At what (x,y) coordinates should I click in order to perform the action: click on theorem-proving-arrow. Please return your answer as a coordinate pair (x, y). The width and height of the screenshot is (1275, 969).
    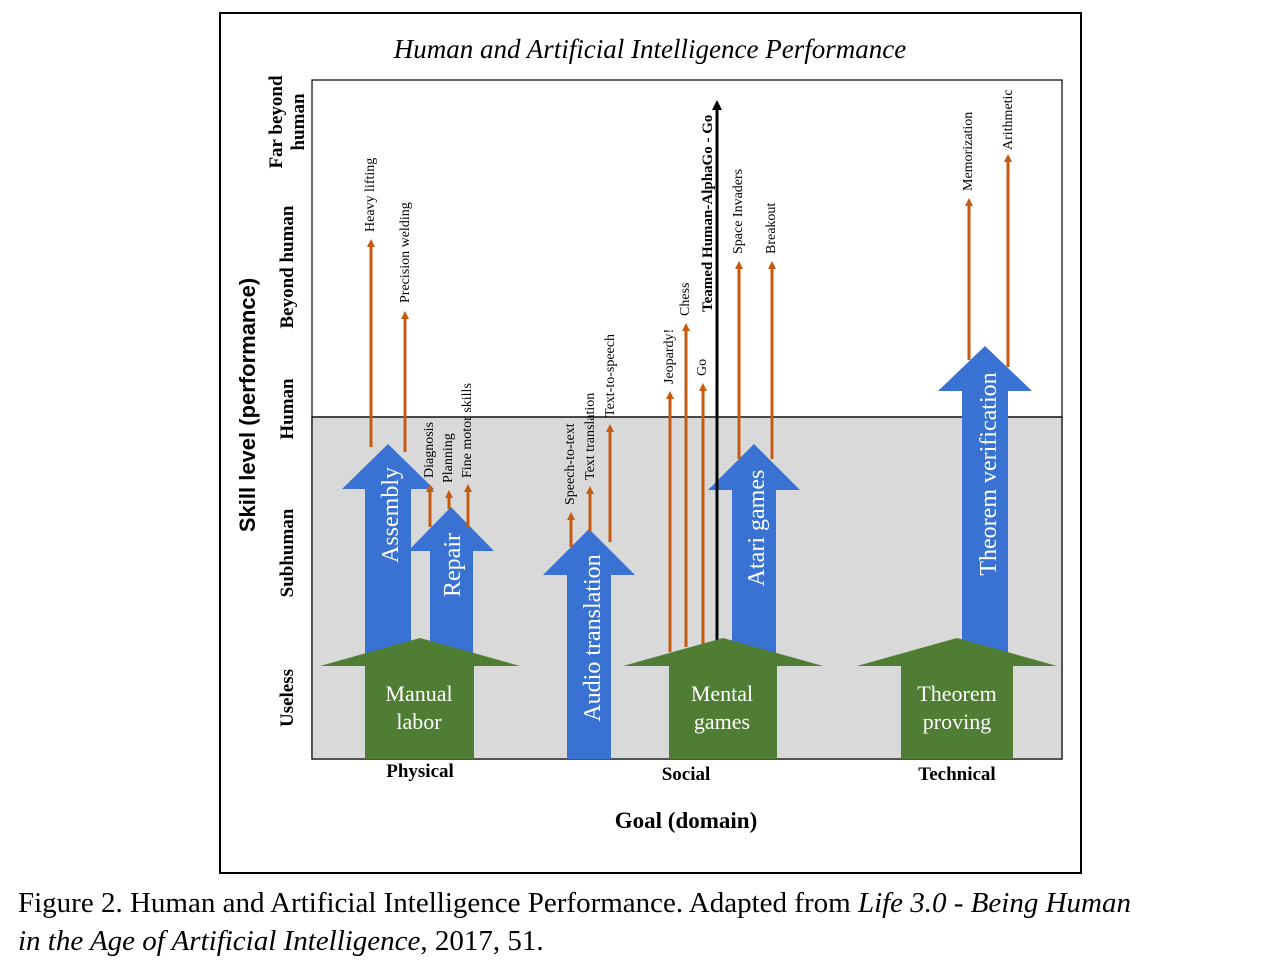
    Looking at the image, I should click on (957, 698).